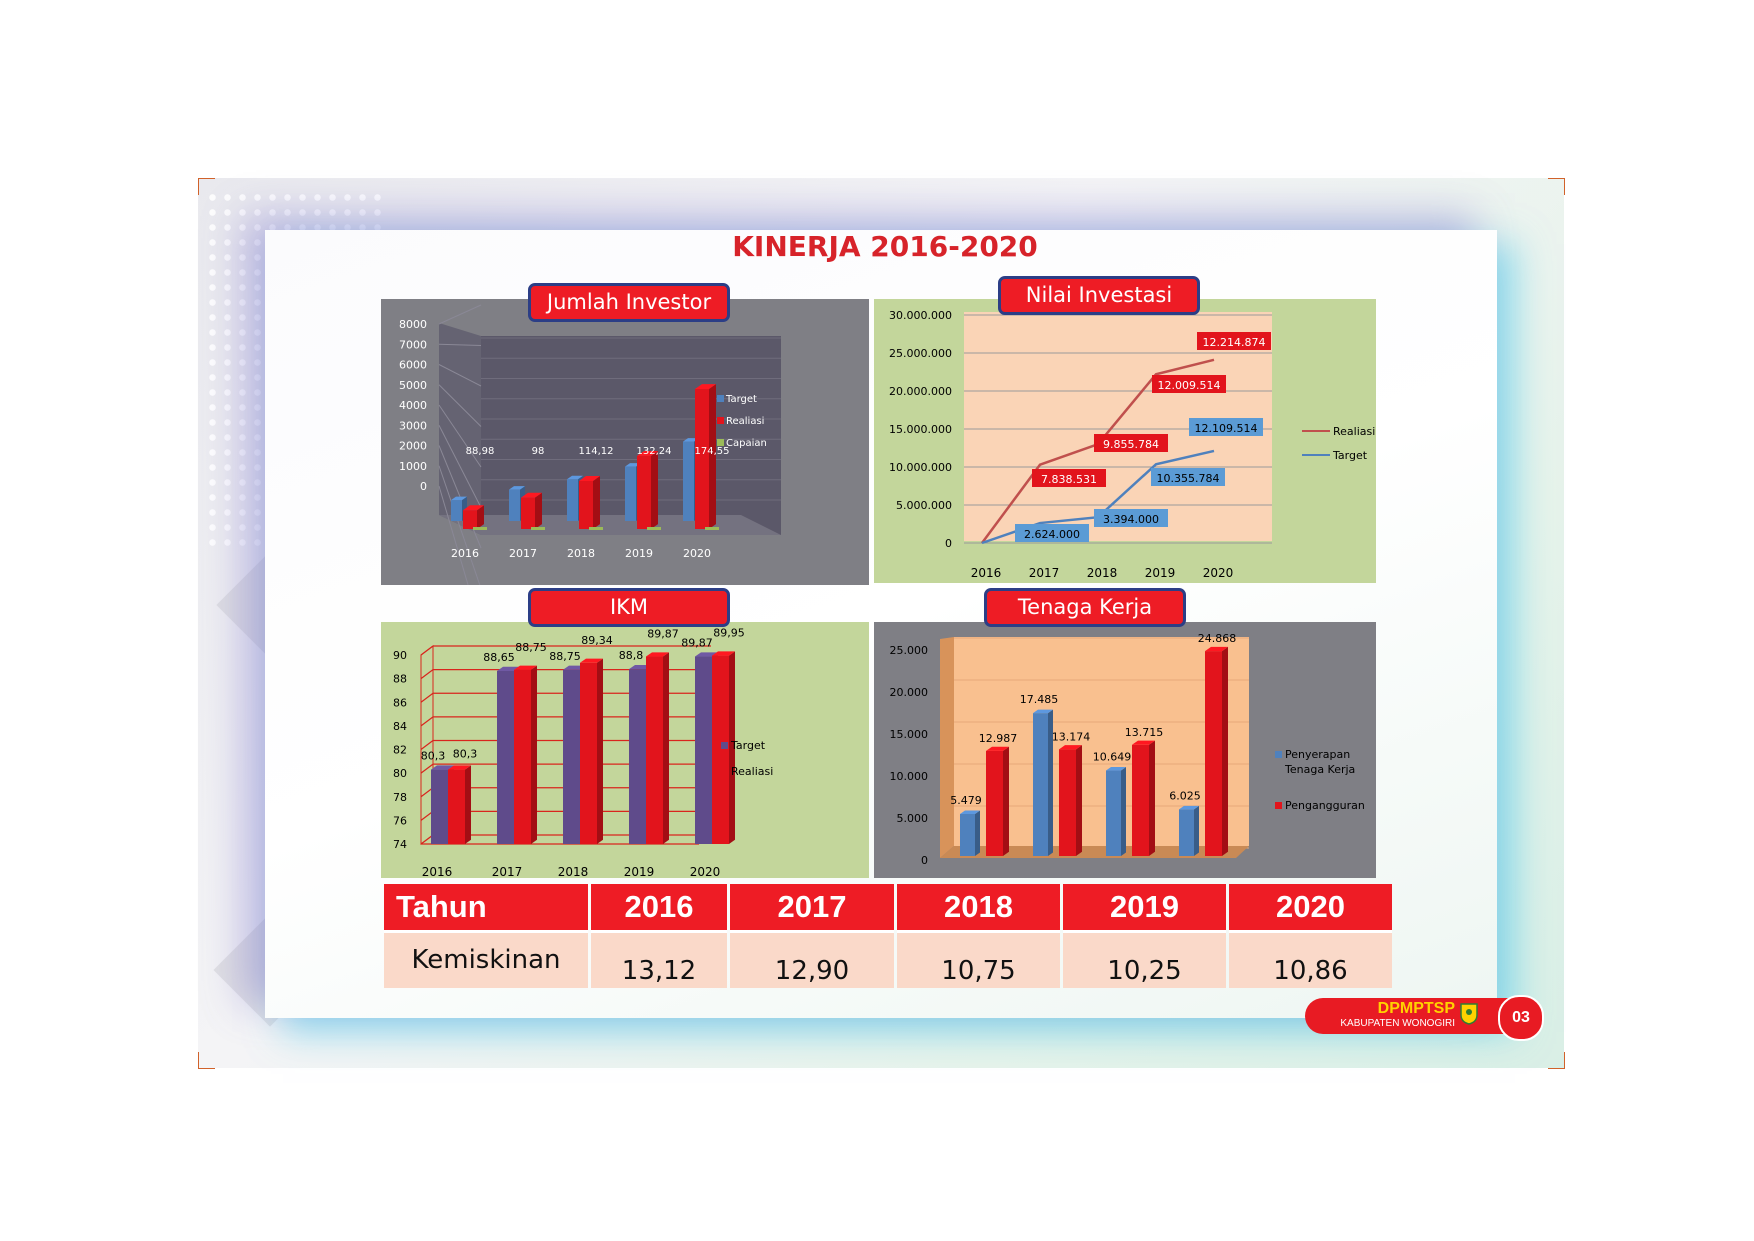 The height and width of the screenshot is (1241, 1754). What do you see at coordinates (400, 726) in the screenshot?
I see `y-tick-label: 84` at bounding box center [400, 726].